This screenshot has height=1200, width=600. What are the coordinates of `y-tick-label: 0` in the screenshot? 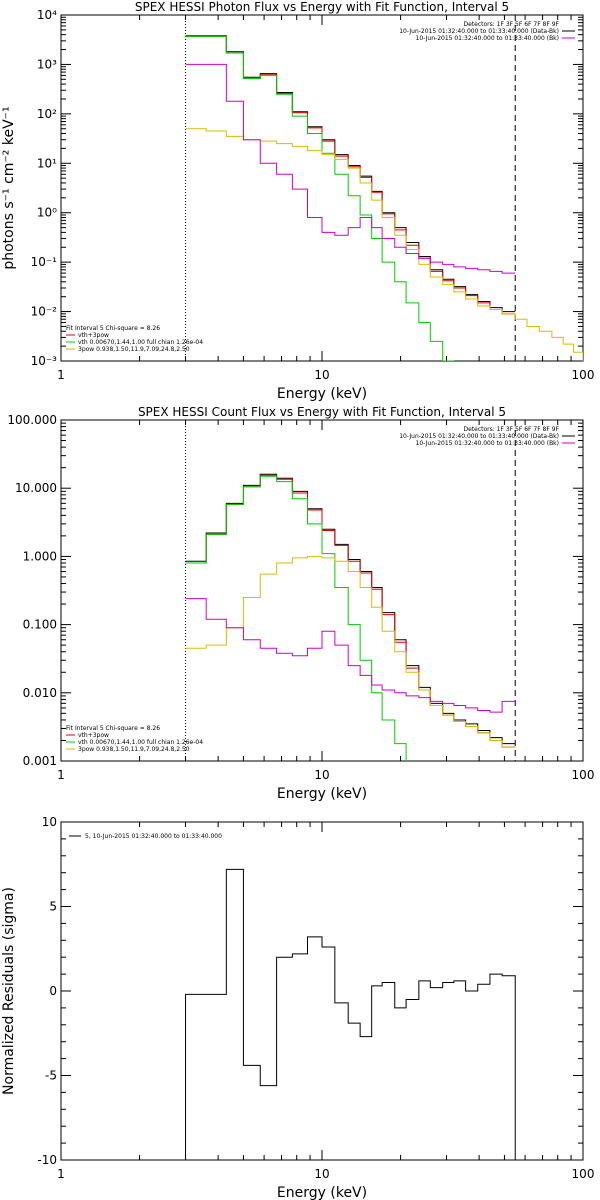 It's located at (53, 991).